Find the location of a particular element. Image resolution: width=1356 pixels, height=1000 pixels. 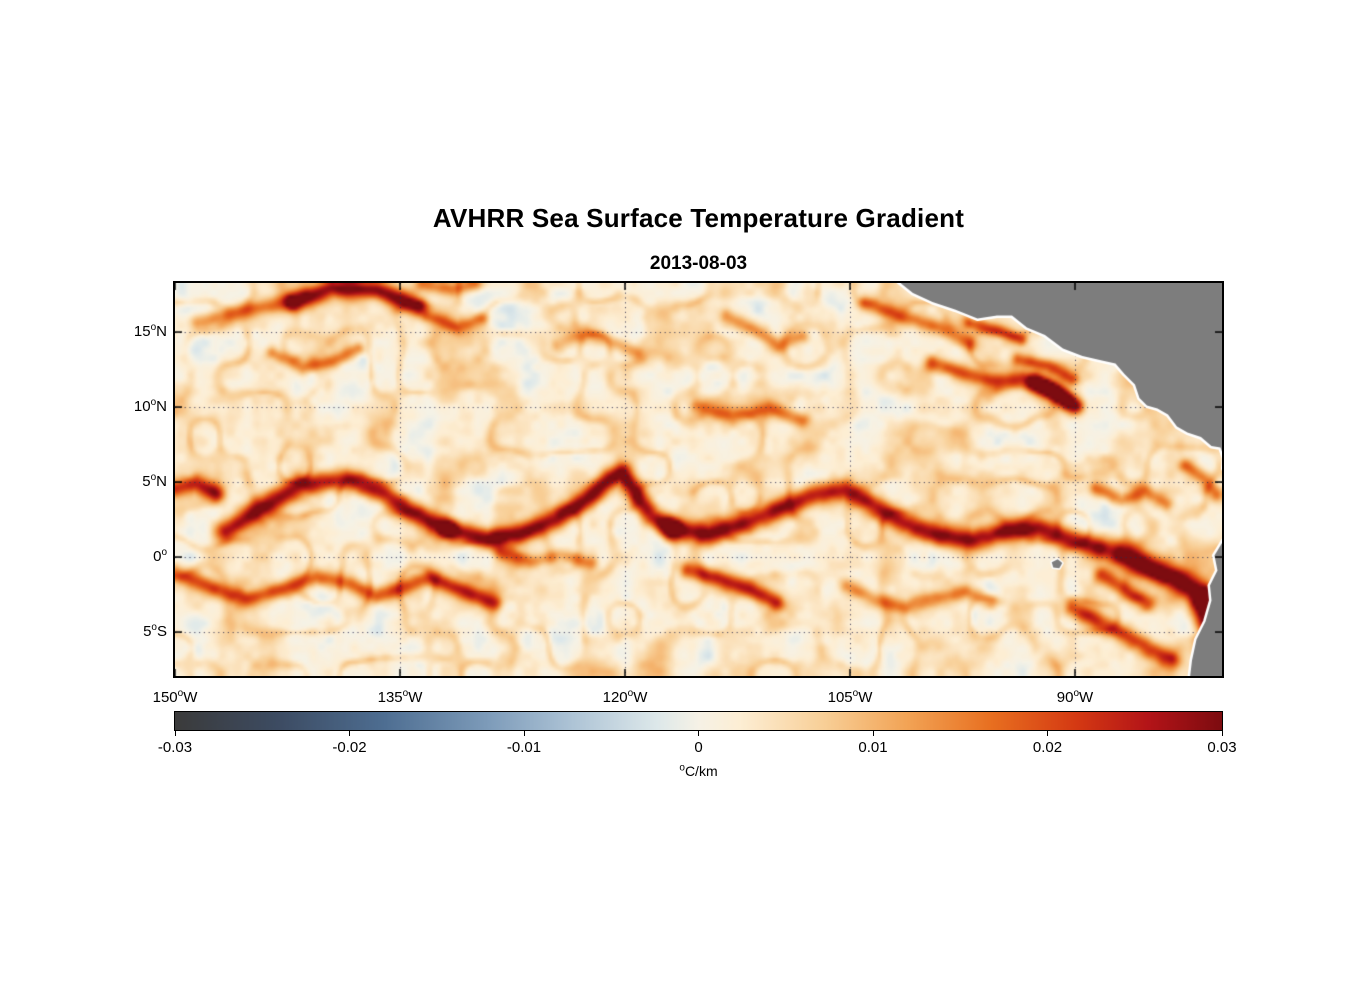

colorbar is located at coordinates (698, 721).